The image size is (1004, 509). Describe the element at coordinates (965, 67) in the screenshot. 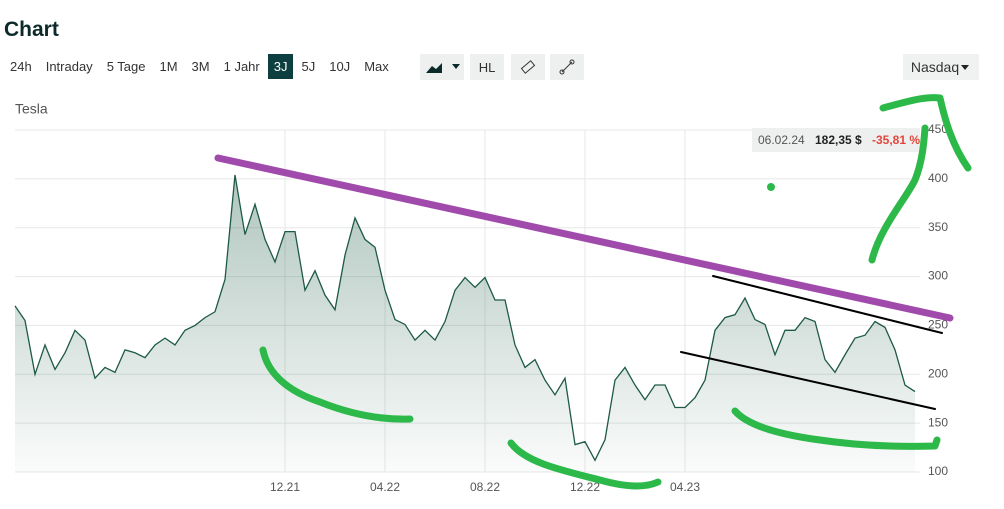

I see `dropdown-arrow` at that location.